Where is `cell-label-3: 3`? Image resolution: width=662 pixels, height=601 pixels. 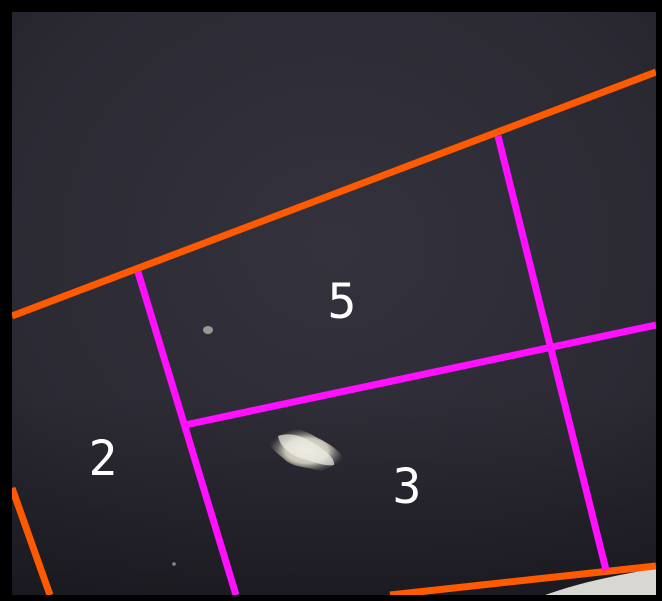 cell-label-3: 3 is located at coordinates (407, 487).